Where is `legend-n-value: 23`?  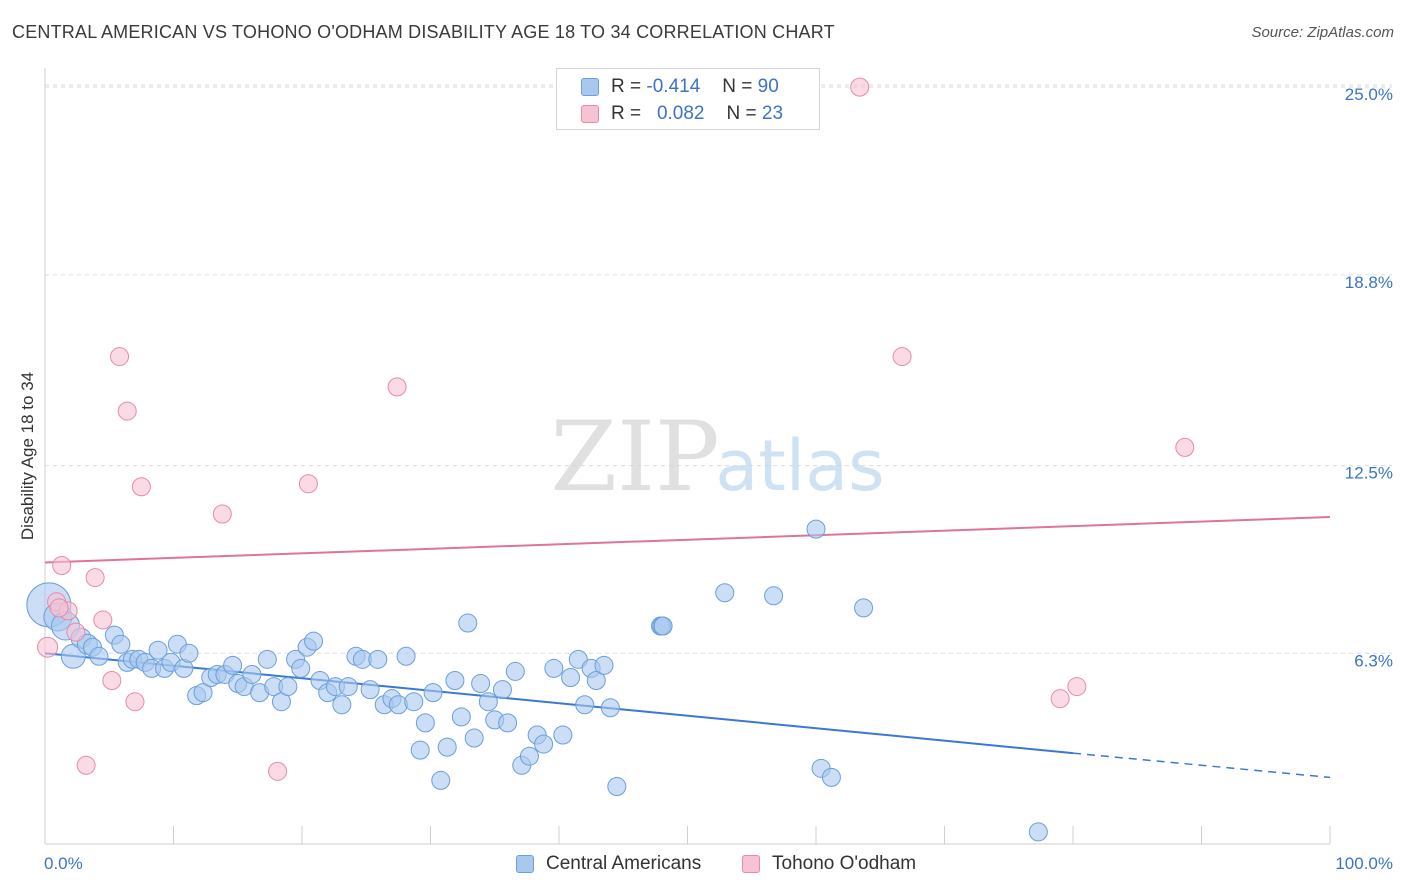 legend-n-value: 23 is located at coordinates (772, 113).